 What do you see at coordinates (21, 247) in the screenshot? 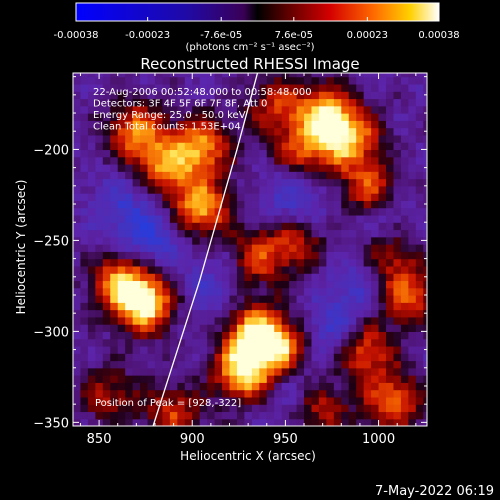
I see `y-axis-label: Heliocentric Y (arcsec)` at bounding box center [21, 247].